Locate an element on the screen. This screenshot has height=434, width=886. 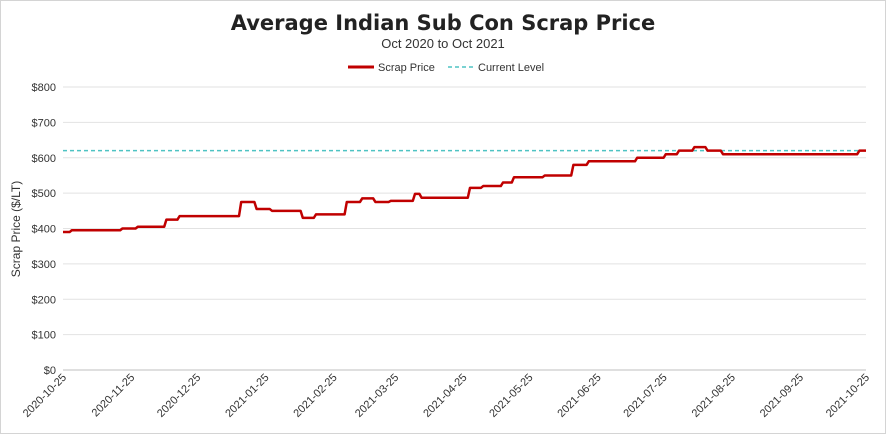
y-tick-label: $100 is located at coordinates (44, 336).